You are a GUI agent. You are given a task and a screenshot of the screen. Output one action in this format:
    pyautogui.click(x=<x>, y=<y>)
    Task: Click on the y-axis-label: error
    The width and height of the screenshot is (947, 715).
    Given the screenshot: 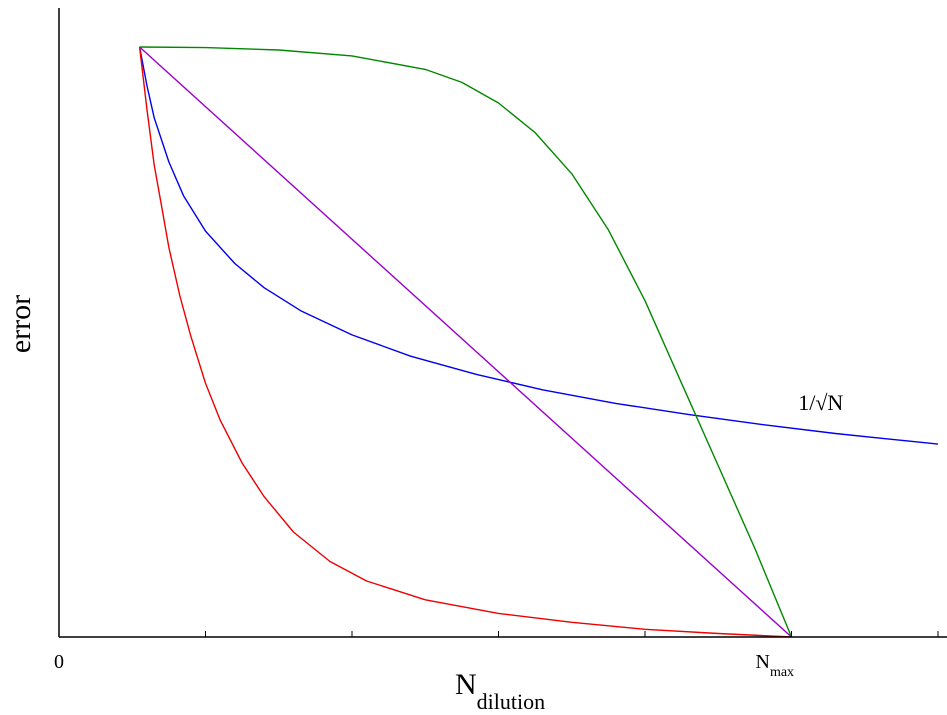 What is the action you would take?
    pyautogui.click(x=20, y=324)
    